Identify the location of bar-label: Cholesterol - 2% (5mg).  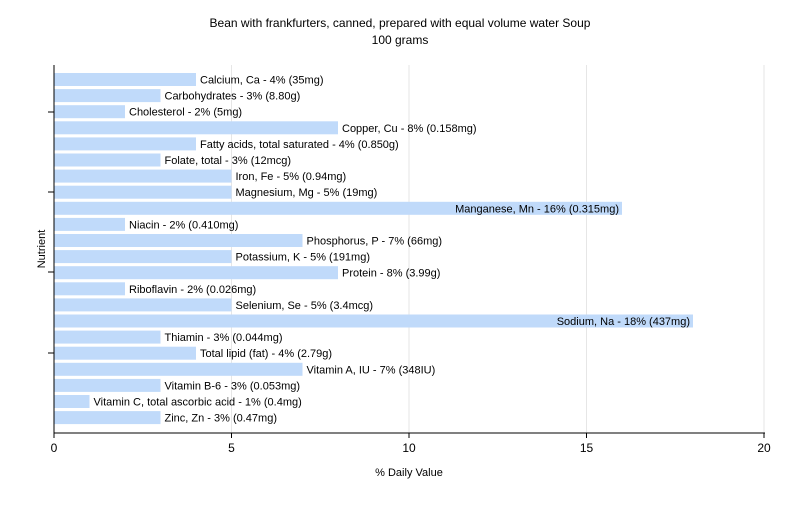
(185, 113).